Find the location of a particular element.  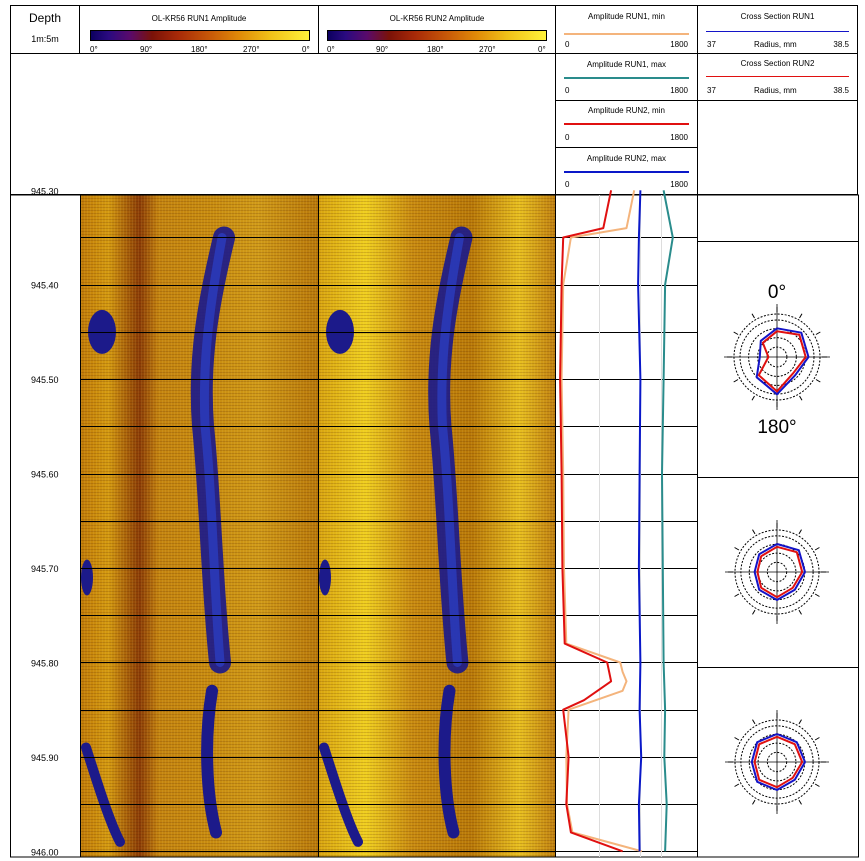

run2-tick-180: 180° is located at coordinates (435, 49).